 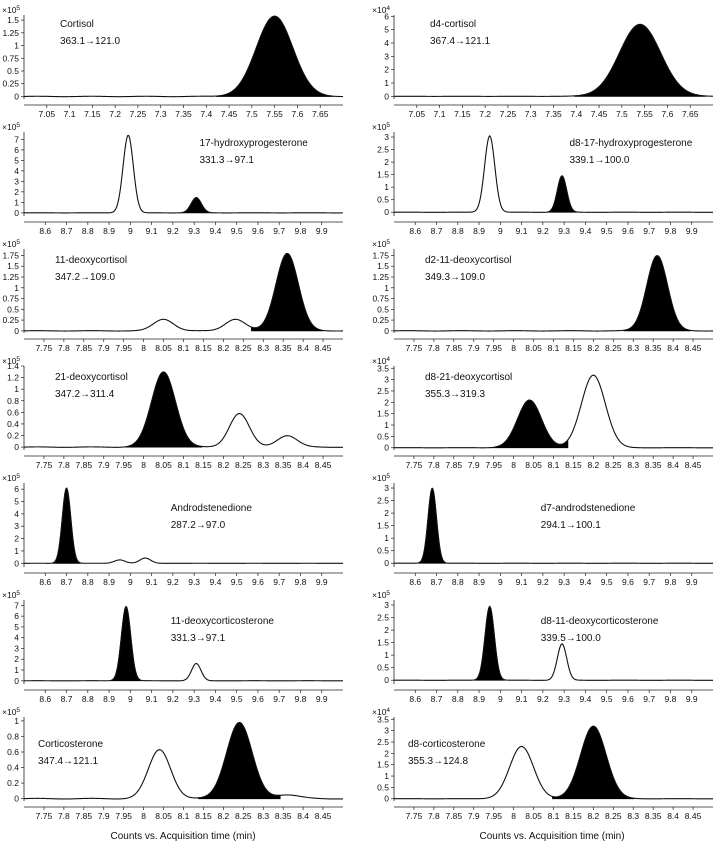 I want to click on compound-name: 11-deoxycortisol, so click(x=91, y=260).